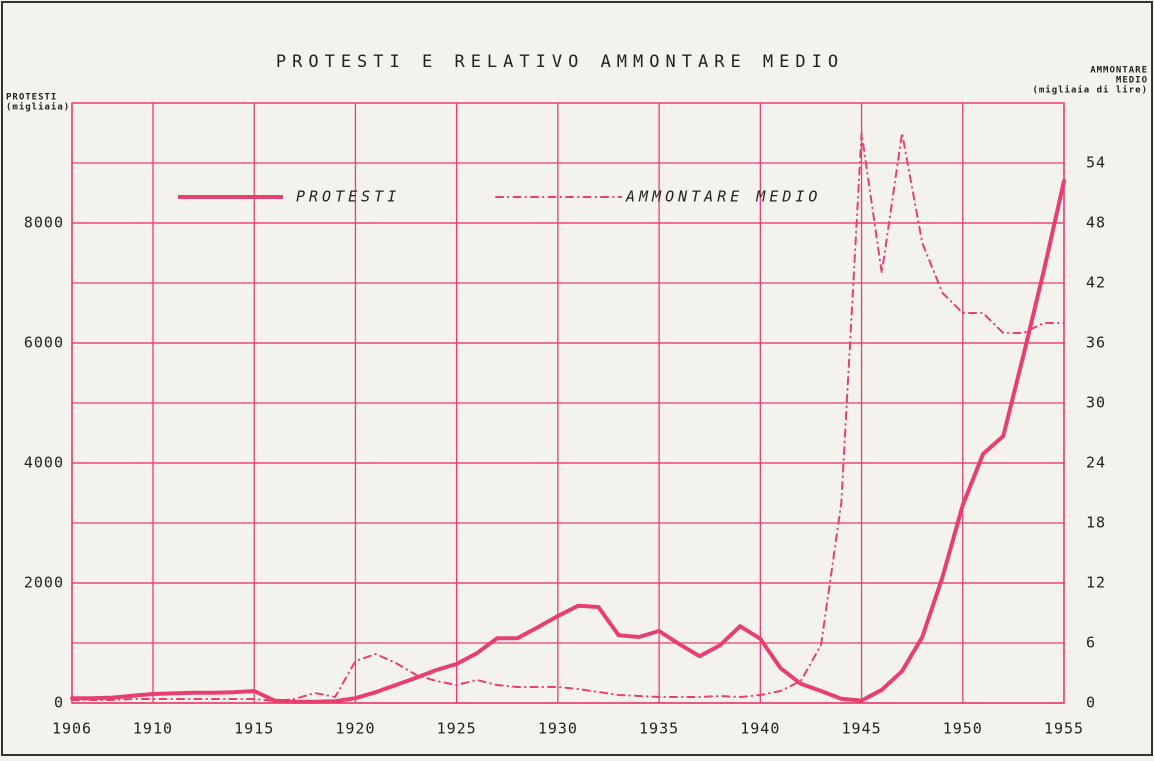 This screenshot has height=761, width=1154. Describe the element at coordinates (723, 197) in the screenshot. I see `legend-label: AMMONTARE MEDIO` at that location.